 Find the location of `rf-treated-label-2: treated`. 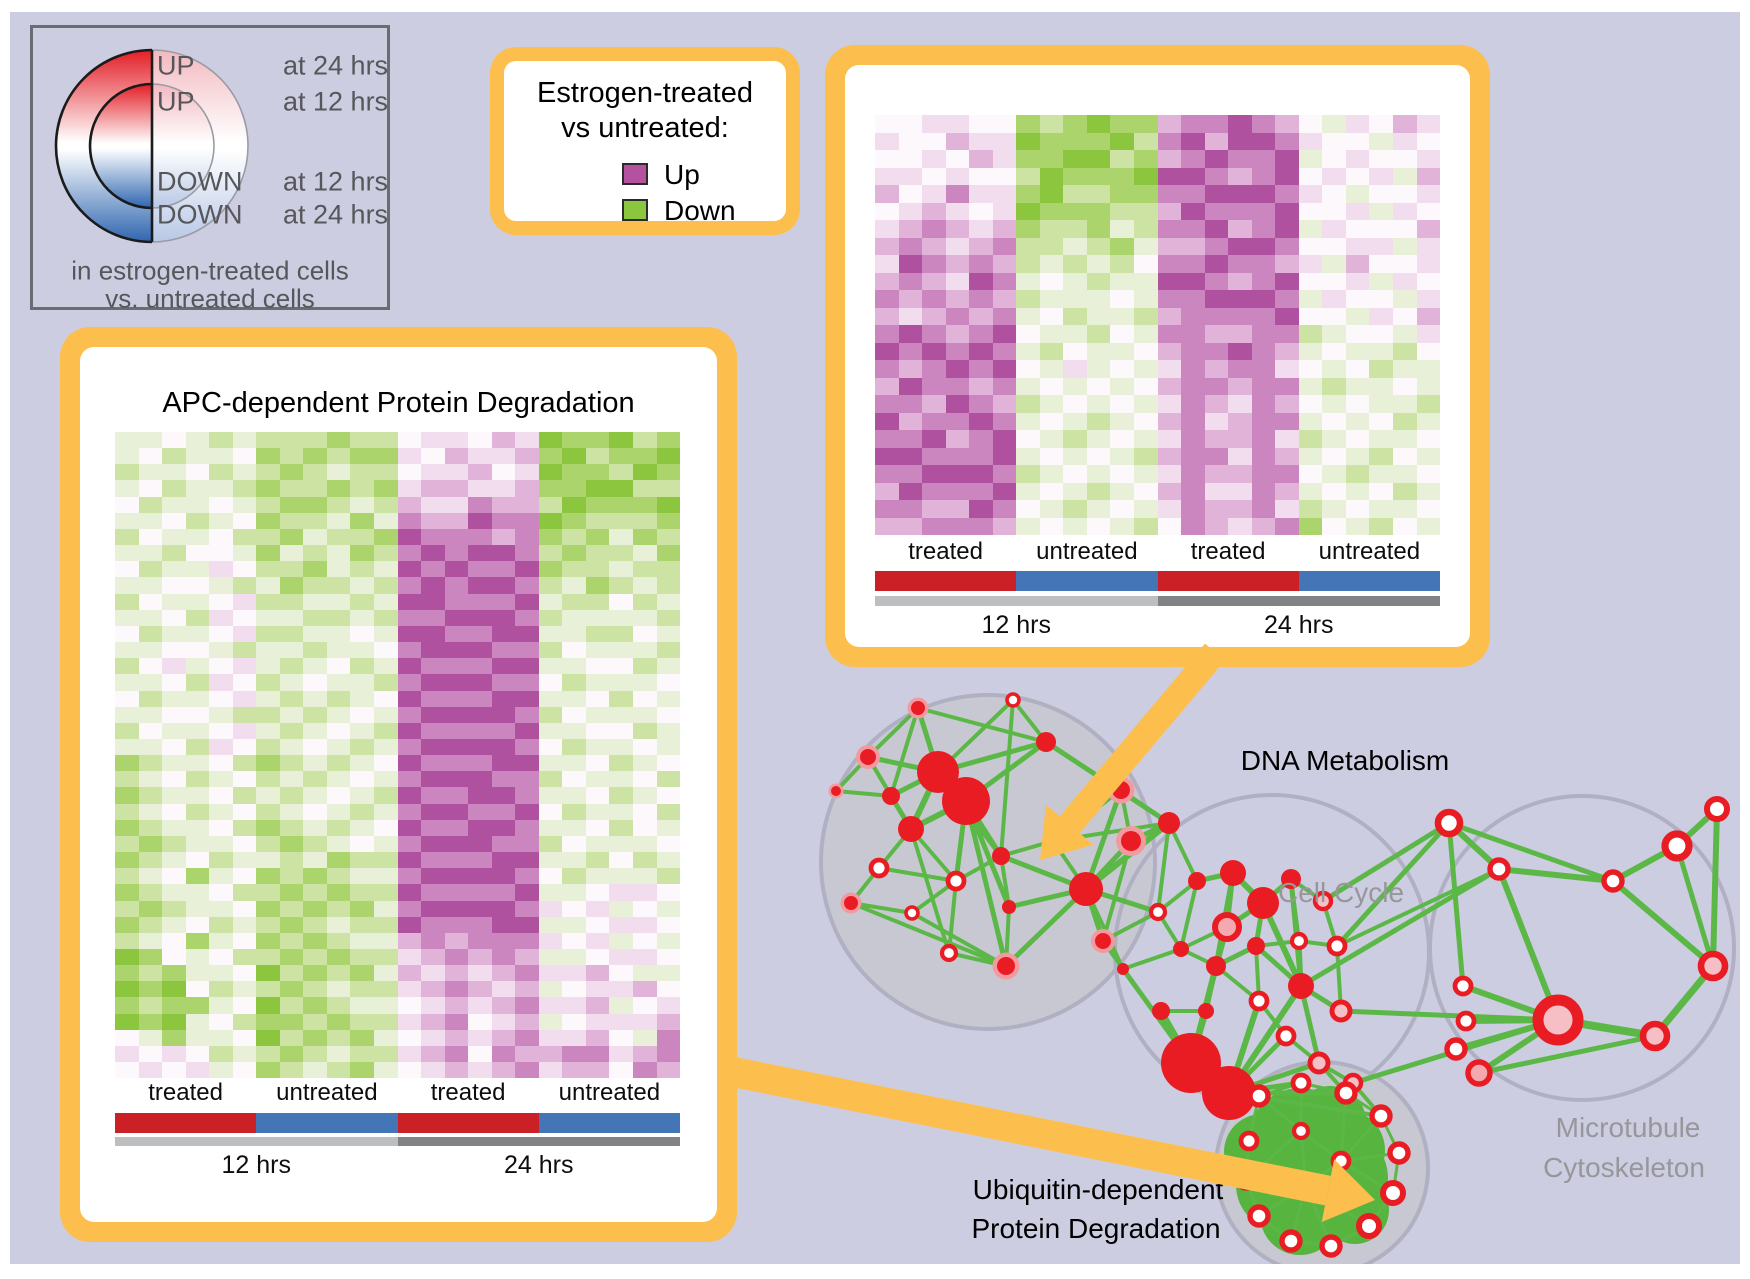

rf-treated-label-2: treated is located at coordinates (1228, 551).